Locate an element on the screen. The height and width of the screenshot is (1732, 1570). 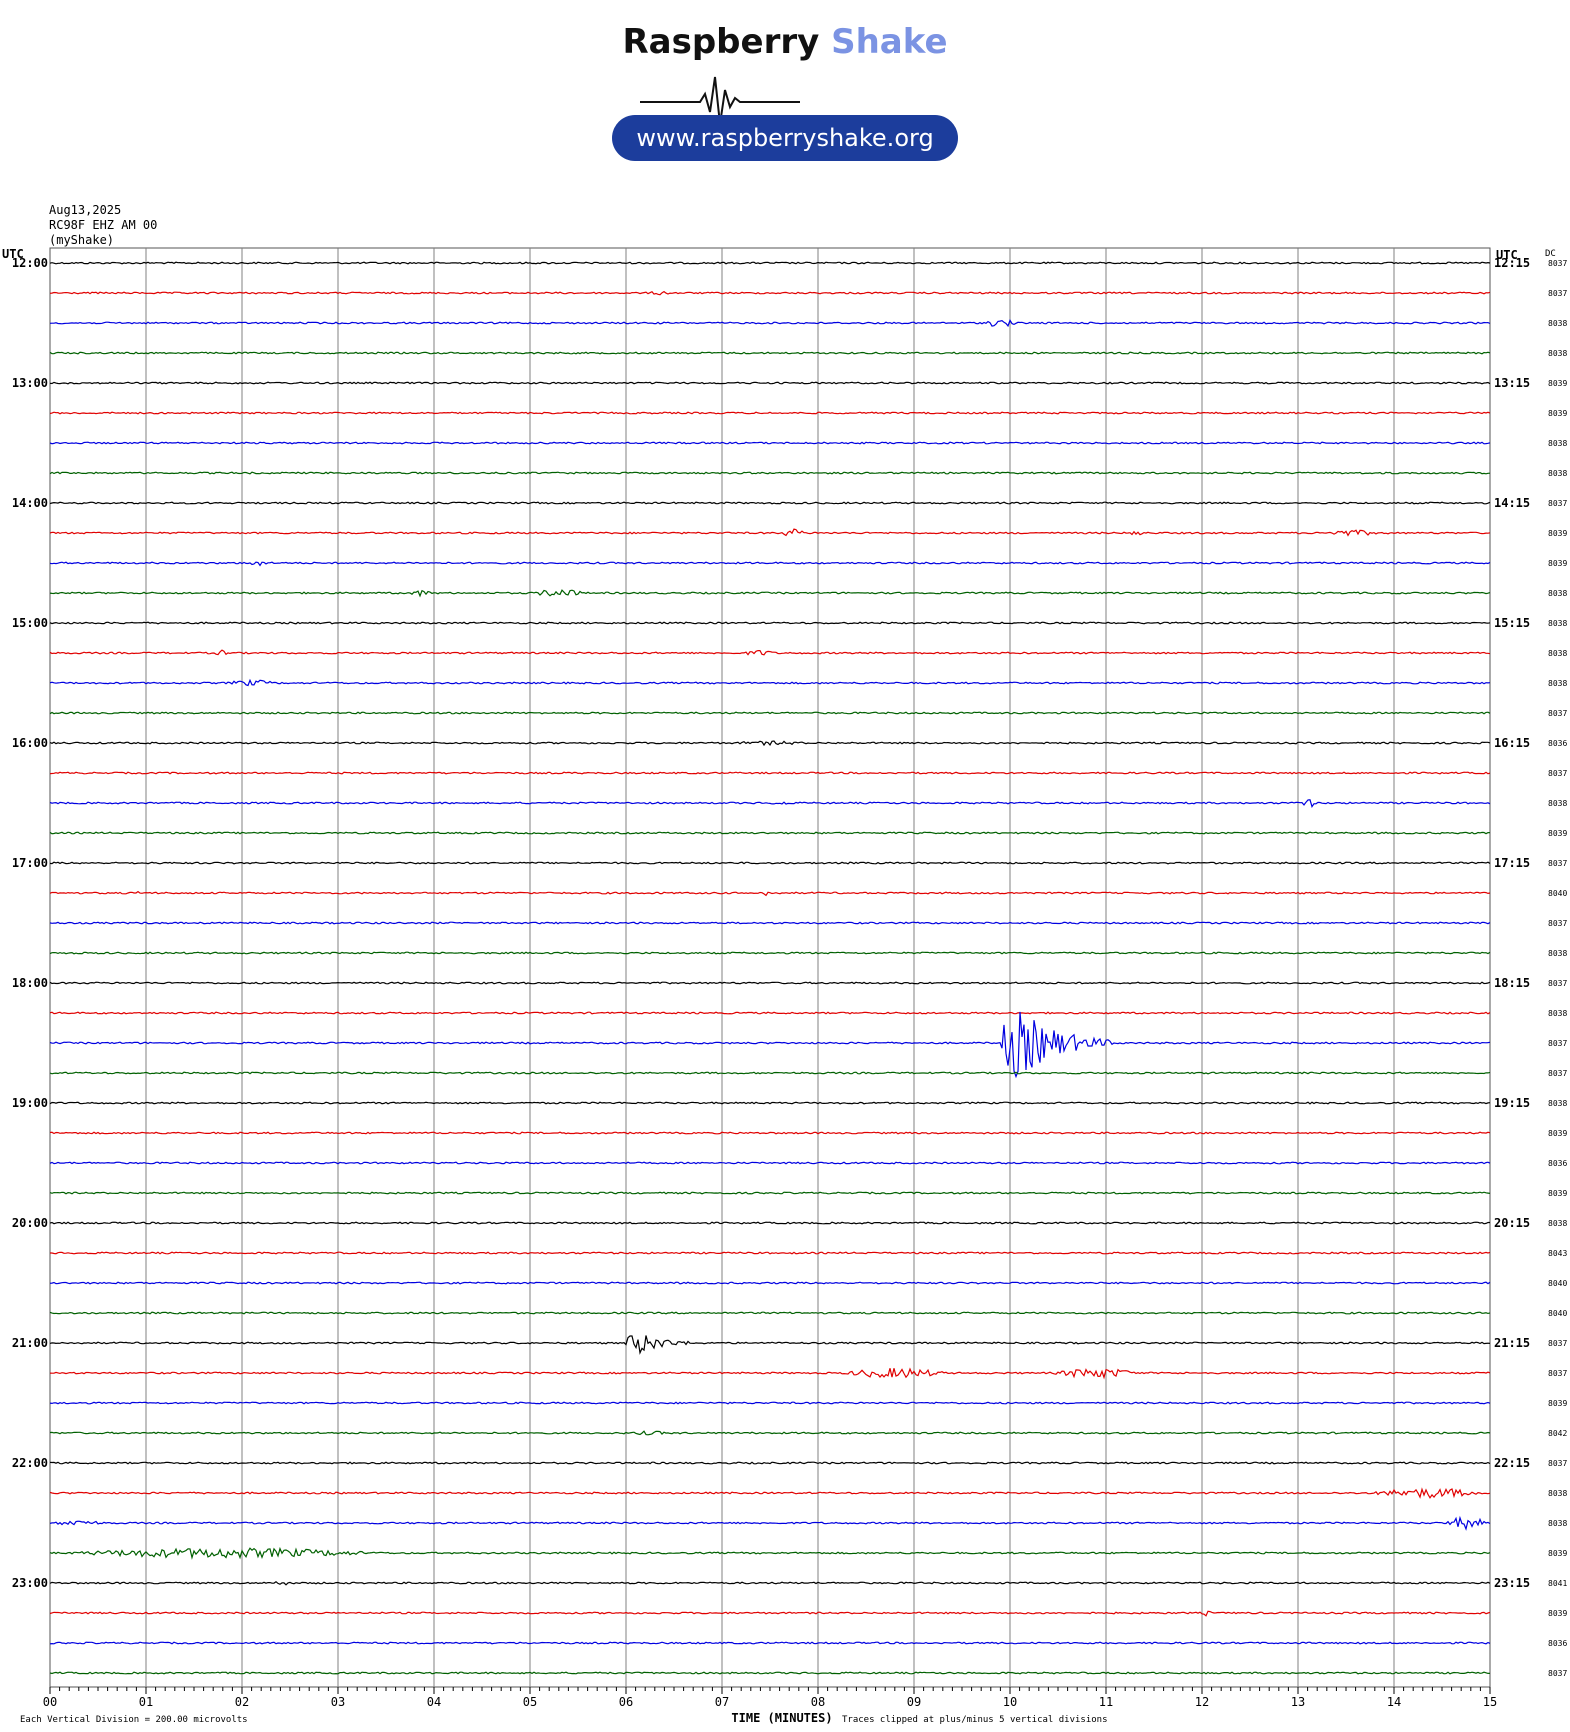
hour-label-right: 14:15 is located at coordinates (1512, 503).